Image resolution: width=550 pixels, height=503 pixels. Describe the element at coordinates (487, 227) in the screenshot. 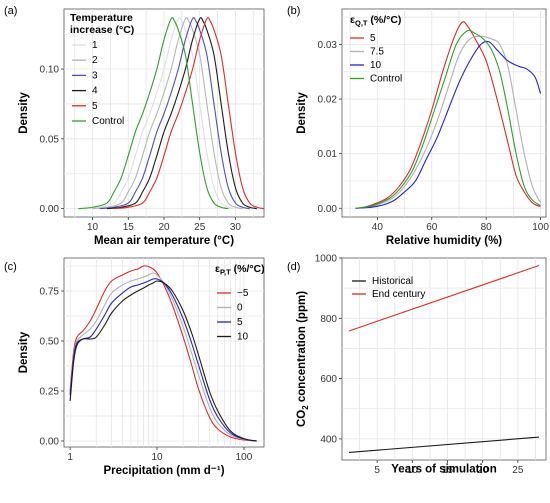

I see `x-tick-label: 80` at that location.